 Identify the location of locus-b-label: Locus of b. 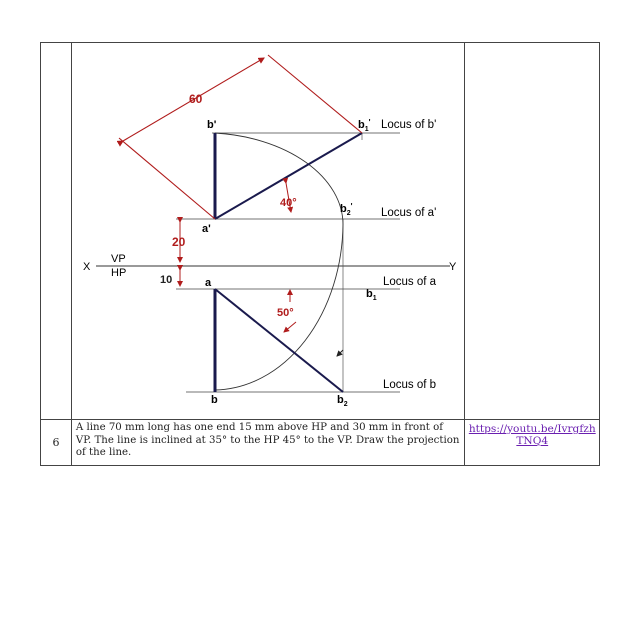
(409, 385).